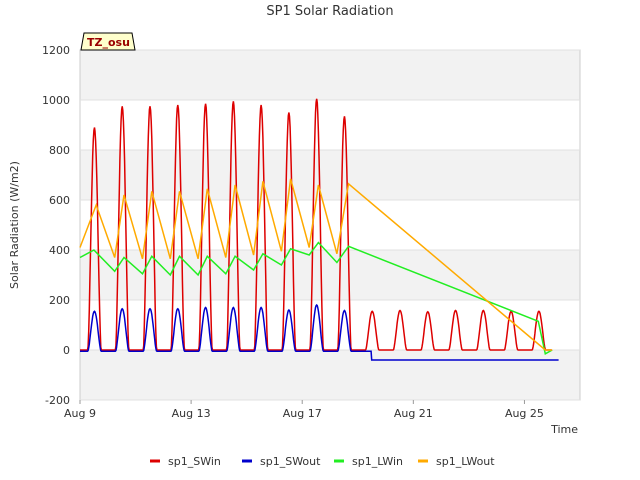 The width and height of the screenshot is (640, 480). I want to click on chart-title: SP1 Solar Radiation, so click(329, 11).